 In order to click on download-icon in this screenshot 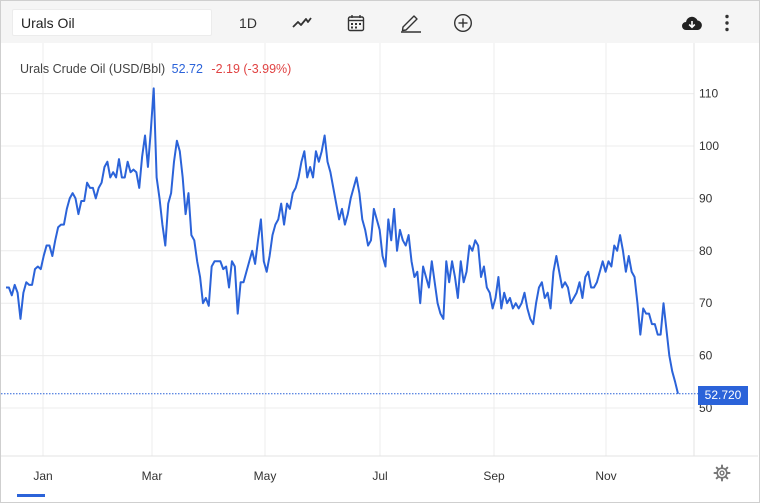, I will do `click(692, 23)`.